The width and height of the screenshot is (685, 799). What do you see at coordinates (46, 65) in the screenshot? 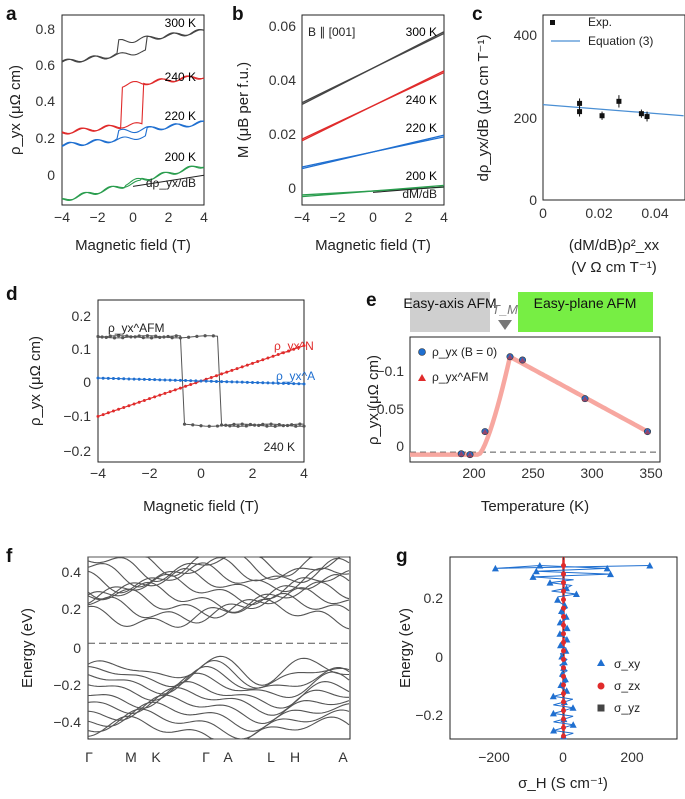
I see `ytick-a-3: 0.6` at bounding box center [46, 65].